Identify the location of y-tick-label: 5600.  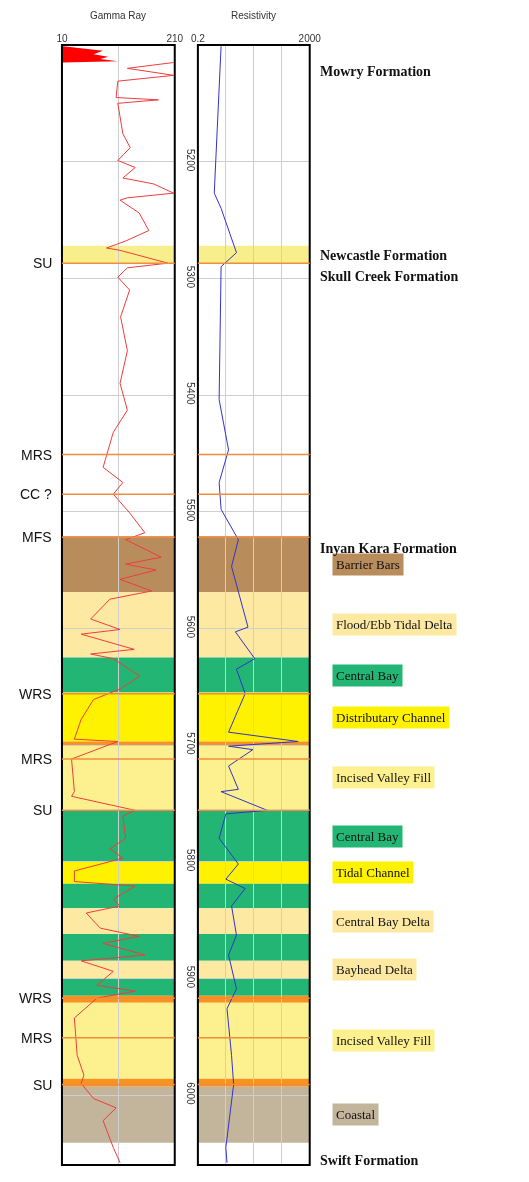
(190, 627).